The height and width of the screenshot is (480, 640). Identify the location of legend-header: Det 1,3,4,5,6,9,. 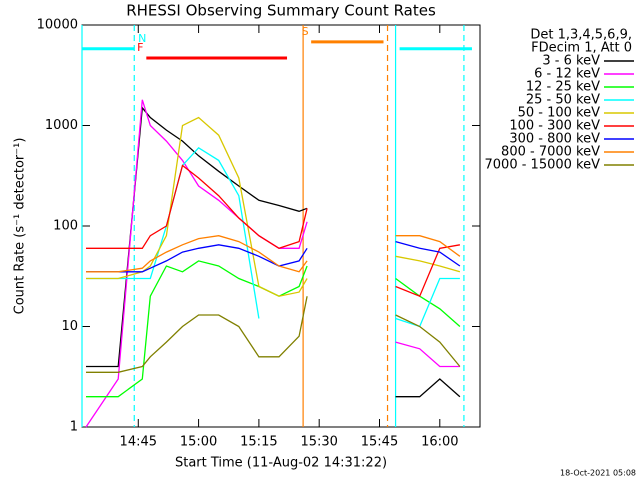
(581, 35).